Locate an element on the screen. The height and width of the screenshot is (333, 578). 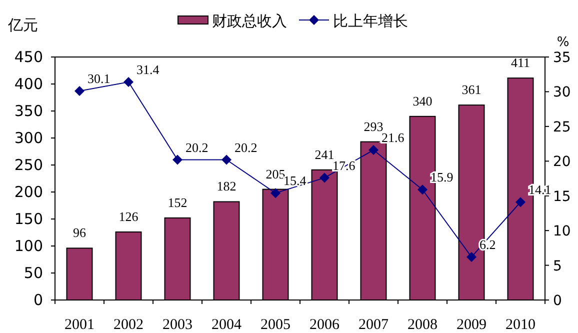
y-tick-label: 200 is located at coordinates (28, 192).